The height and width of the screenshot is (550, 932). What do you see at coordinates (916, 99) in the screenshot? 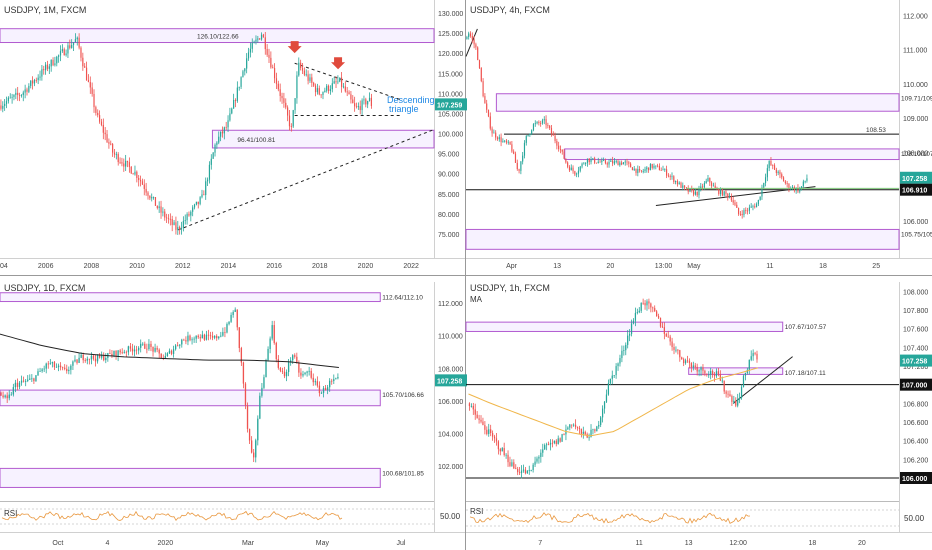
I see `zone-label: 109.71/109.20` at bounding box center [916, 99].